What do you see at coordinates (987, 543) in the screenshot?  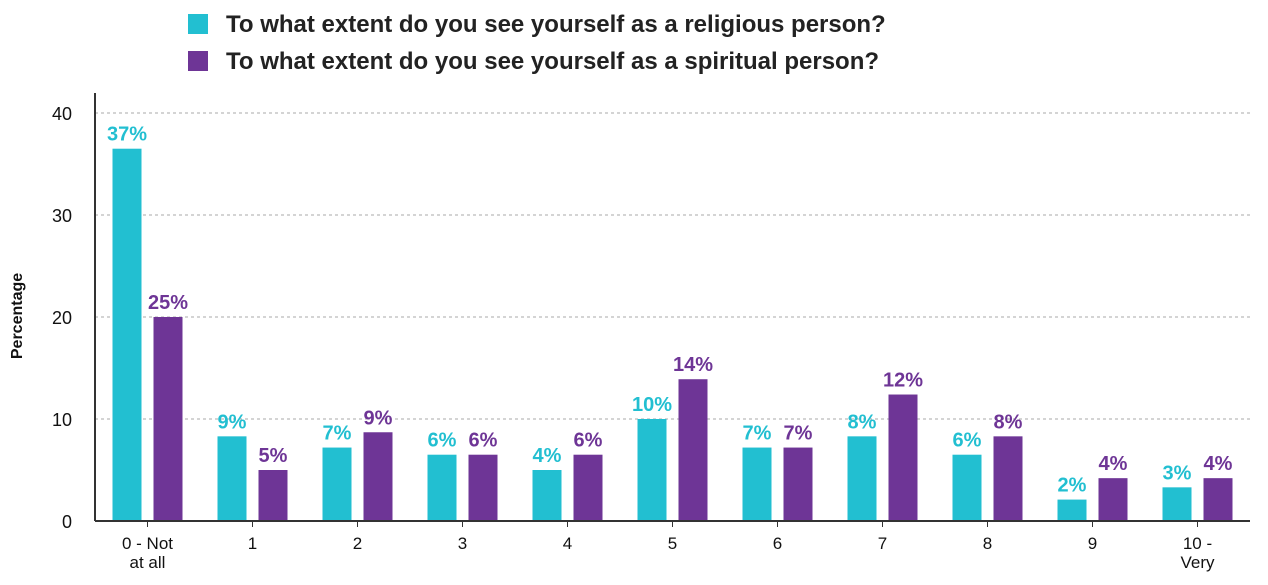 I see `x-tick-label: 8` at bounding box center [987, 543].